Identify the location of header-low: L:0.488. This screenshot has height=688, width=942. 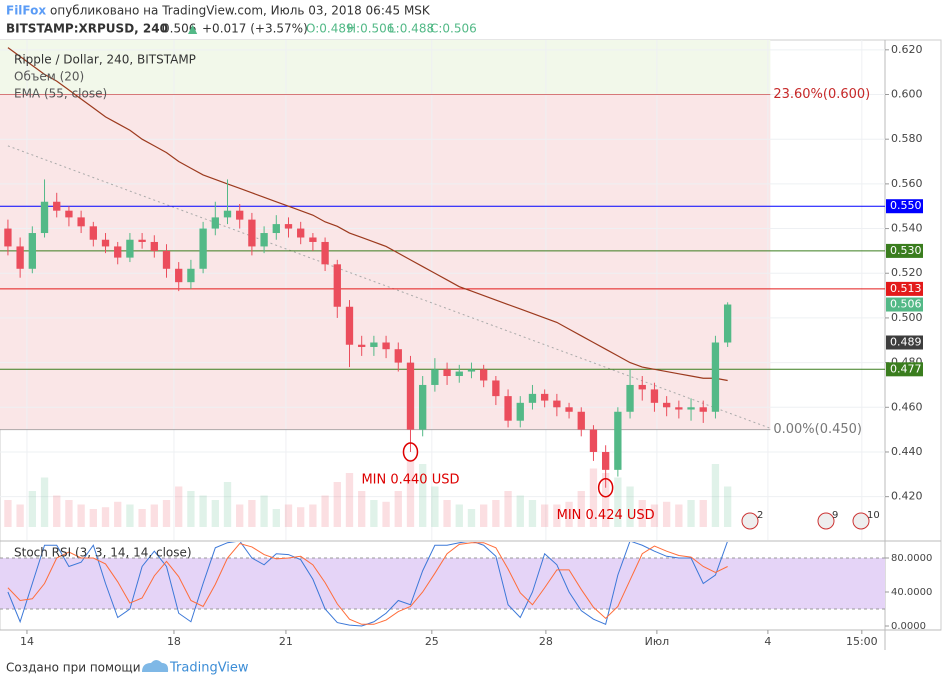
(411, 29).